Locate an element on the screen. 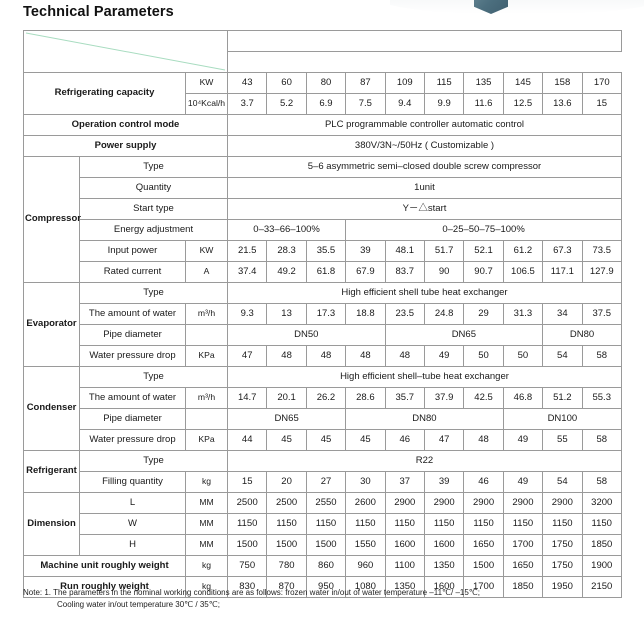  cell-dim-w-6: 1150 is located at coordinates (483, 524).